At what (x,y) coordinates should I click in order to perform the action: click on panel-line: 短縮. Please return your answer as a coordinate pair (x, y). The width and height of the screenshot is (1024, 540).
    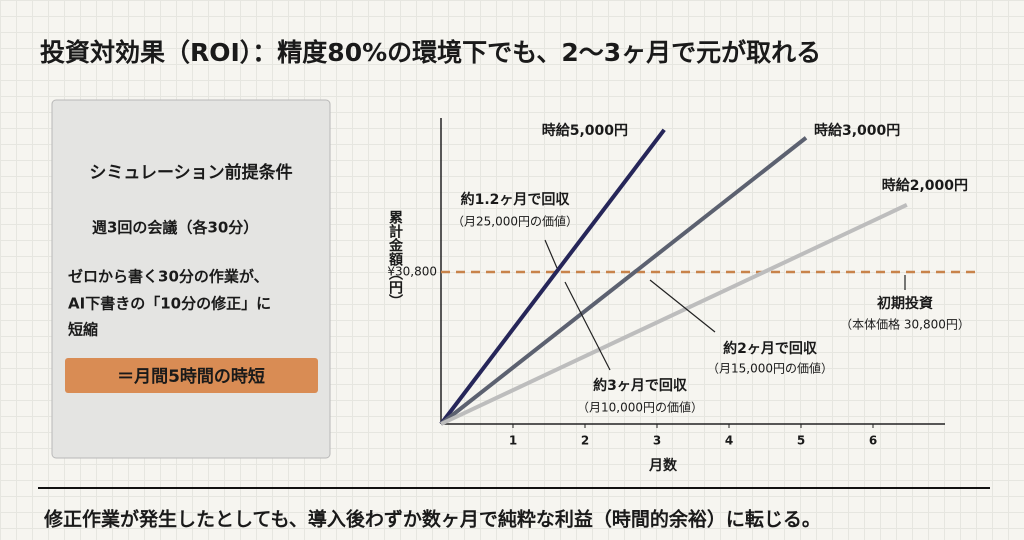
    Looking at the image, I should click on (83, 330).